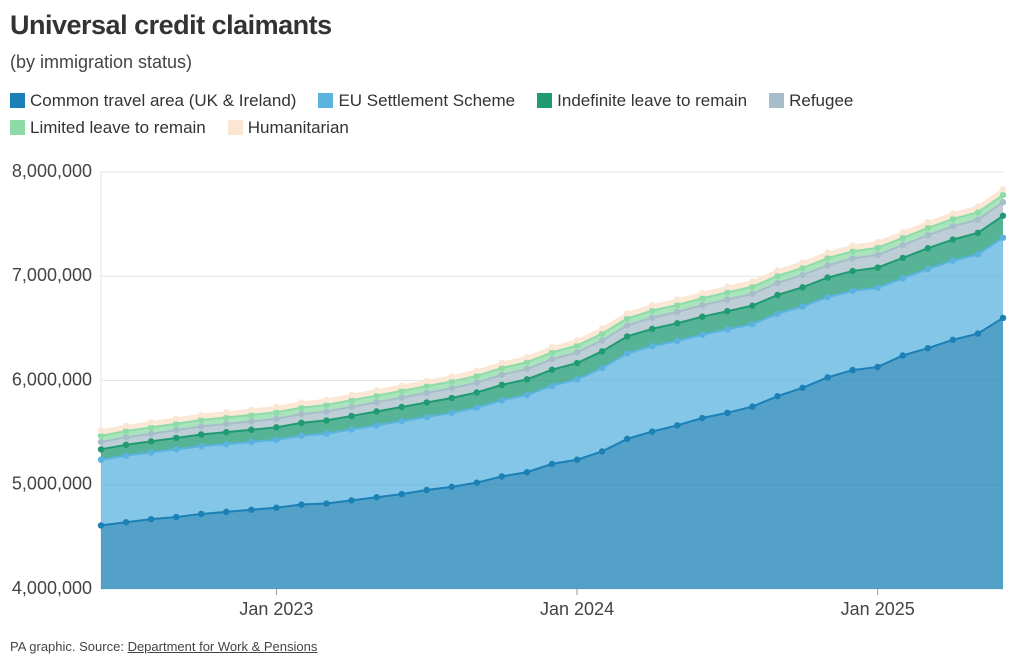  I want to click on legend-item: Indefinite leave to remain, so click(642, 100).